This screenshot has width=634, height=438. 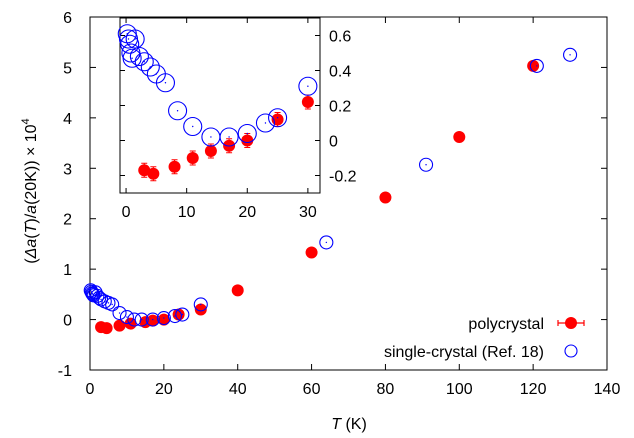 I want to click on inset-series-polycrystal, so click(x=226, y=138).